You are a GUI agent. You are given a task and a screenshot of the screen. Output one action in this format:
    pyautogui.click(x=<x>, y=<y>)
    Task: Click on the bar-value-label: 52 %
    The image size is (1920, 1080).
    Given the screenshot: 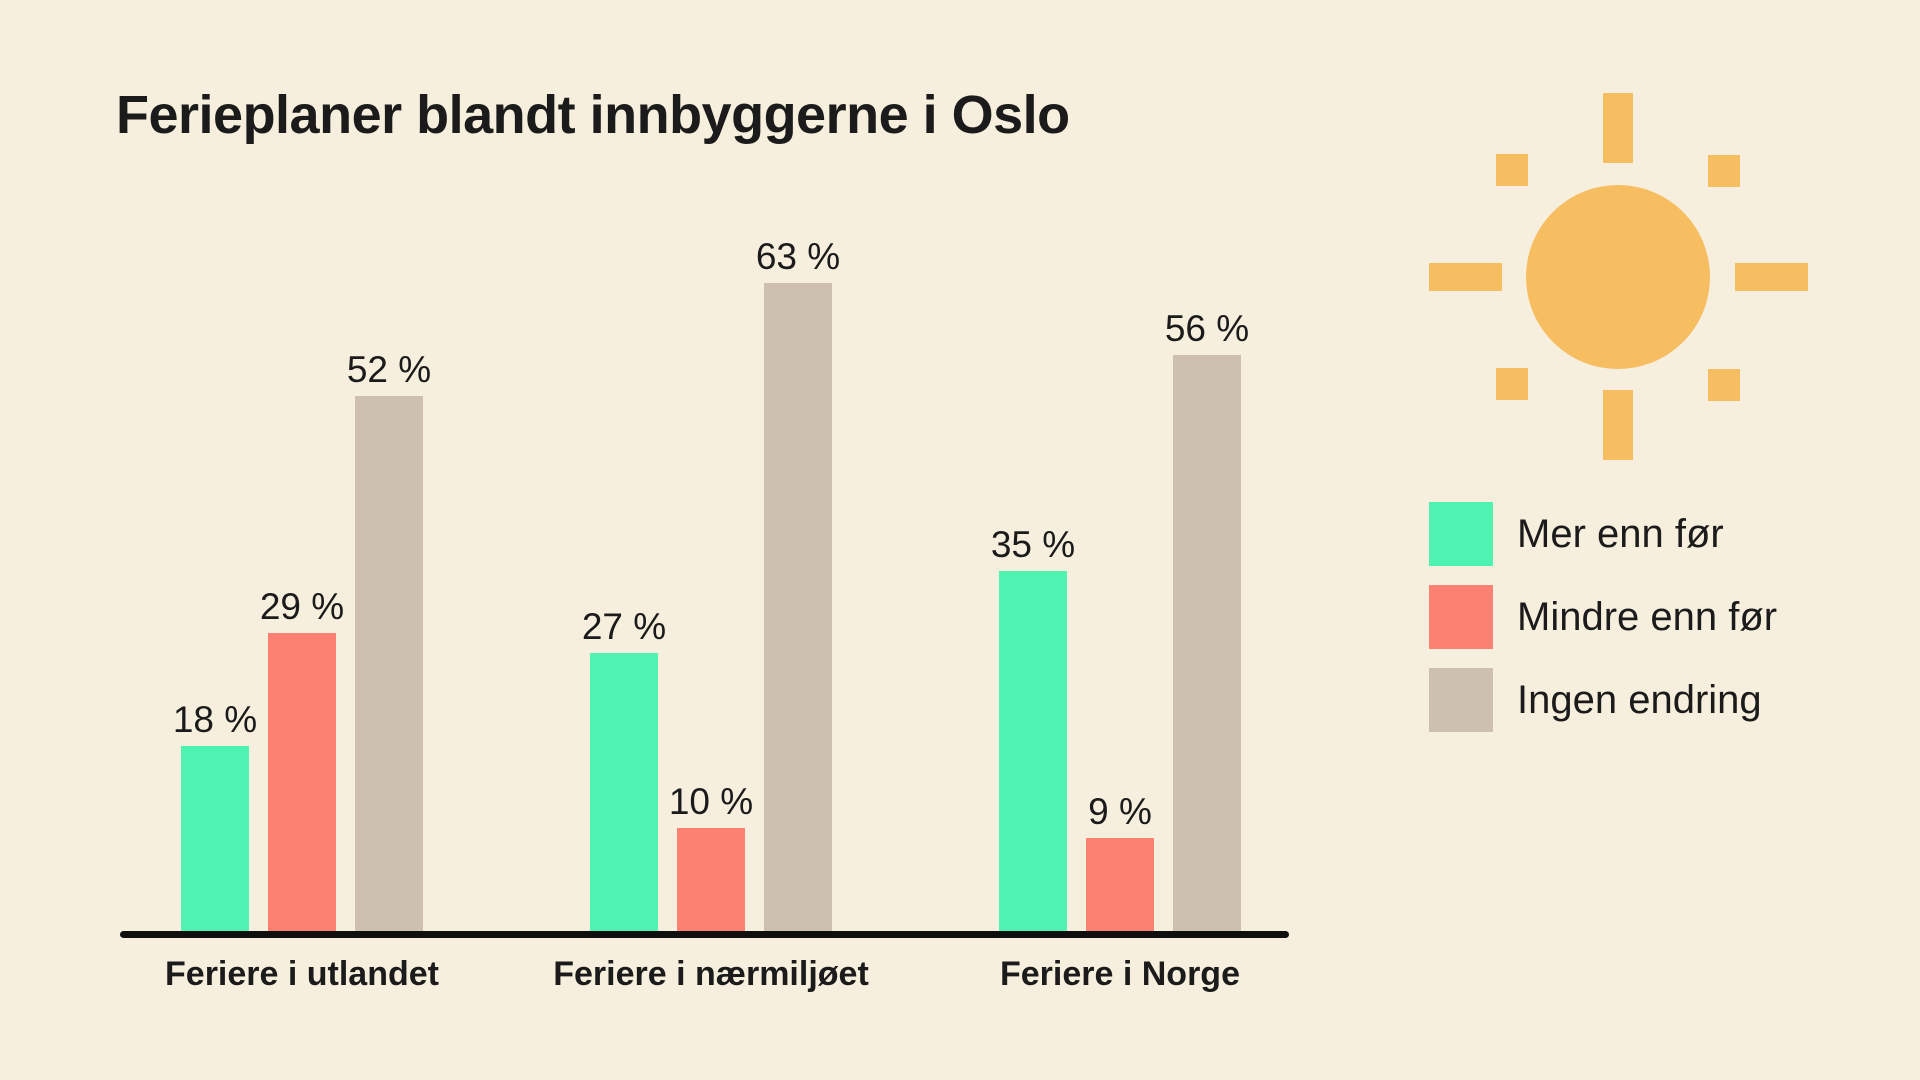 What is the action you would take?
    pyautogui.click(x=389, y=369)
    